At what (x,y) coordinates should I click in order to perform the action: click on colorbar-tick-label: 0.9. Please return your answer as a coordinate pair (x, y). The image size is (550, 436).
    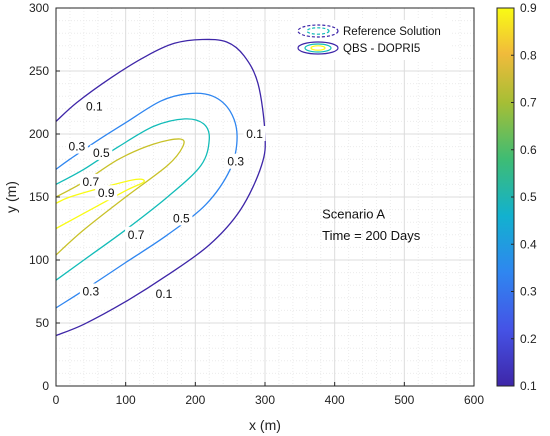
    Looking at the image, I should click on (528, 8).